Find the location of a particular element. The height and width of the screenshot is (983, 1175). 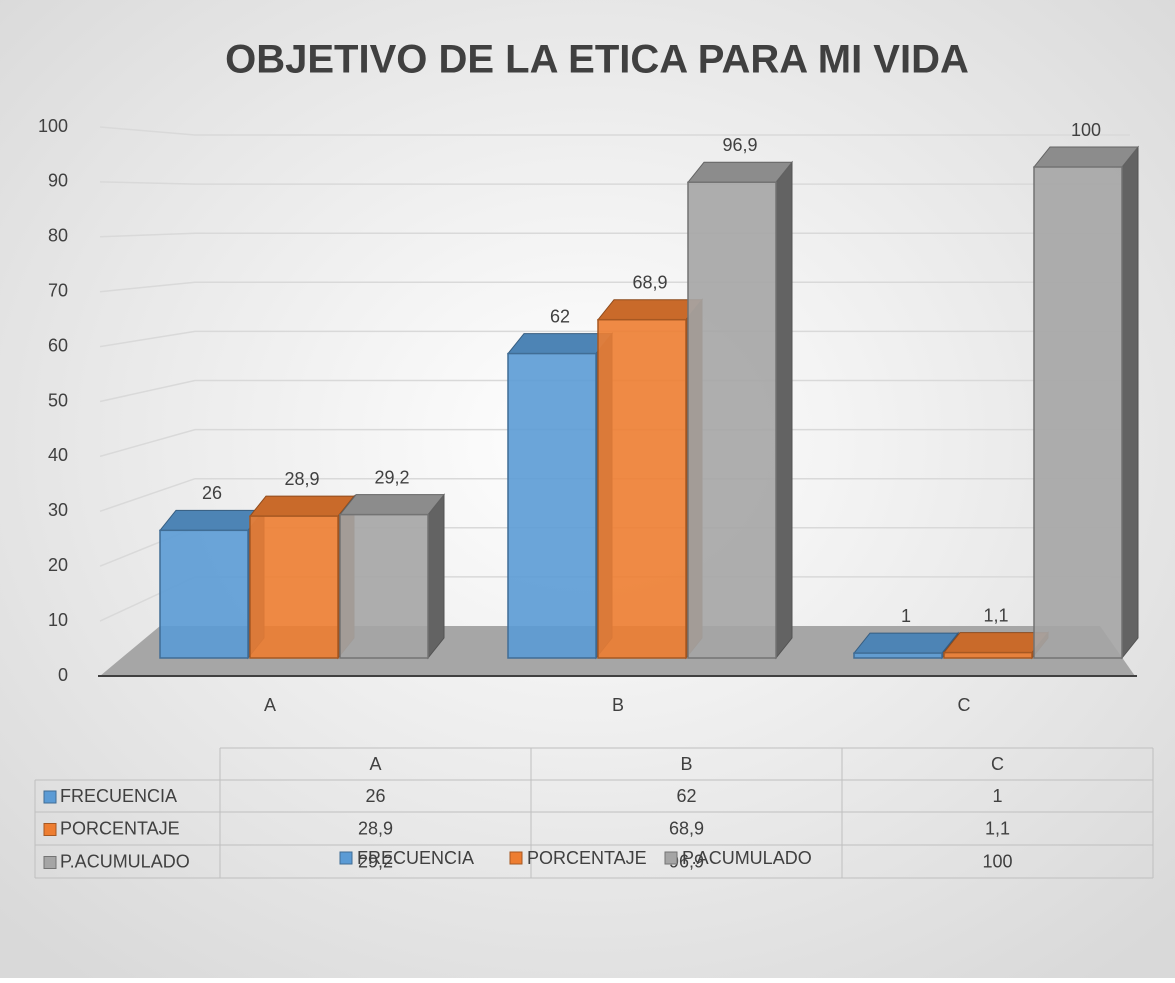

y-tick-label: 30 is located at coordinates (58, 510).